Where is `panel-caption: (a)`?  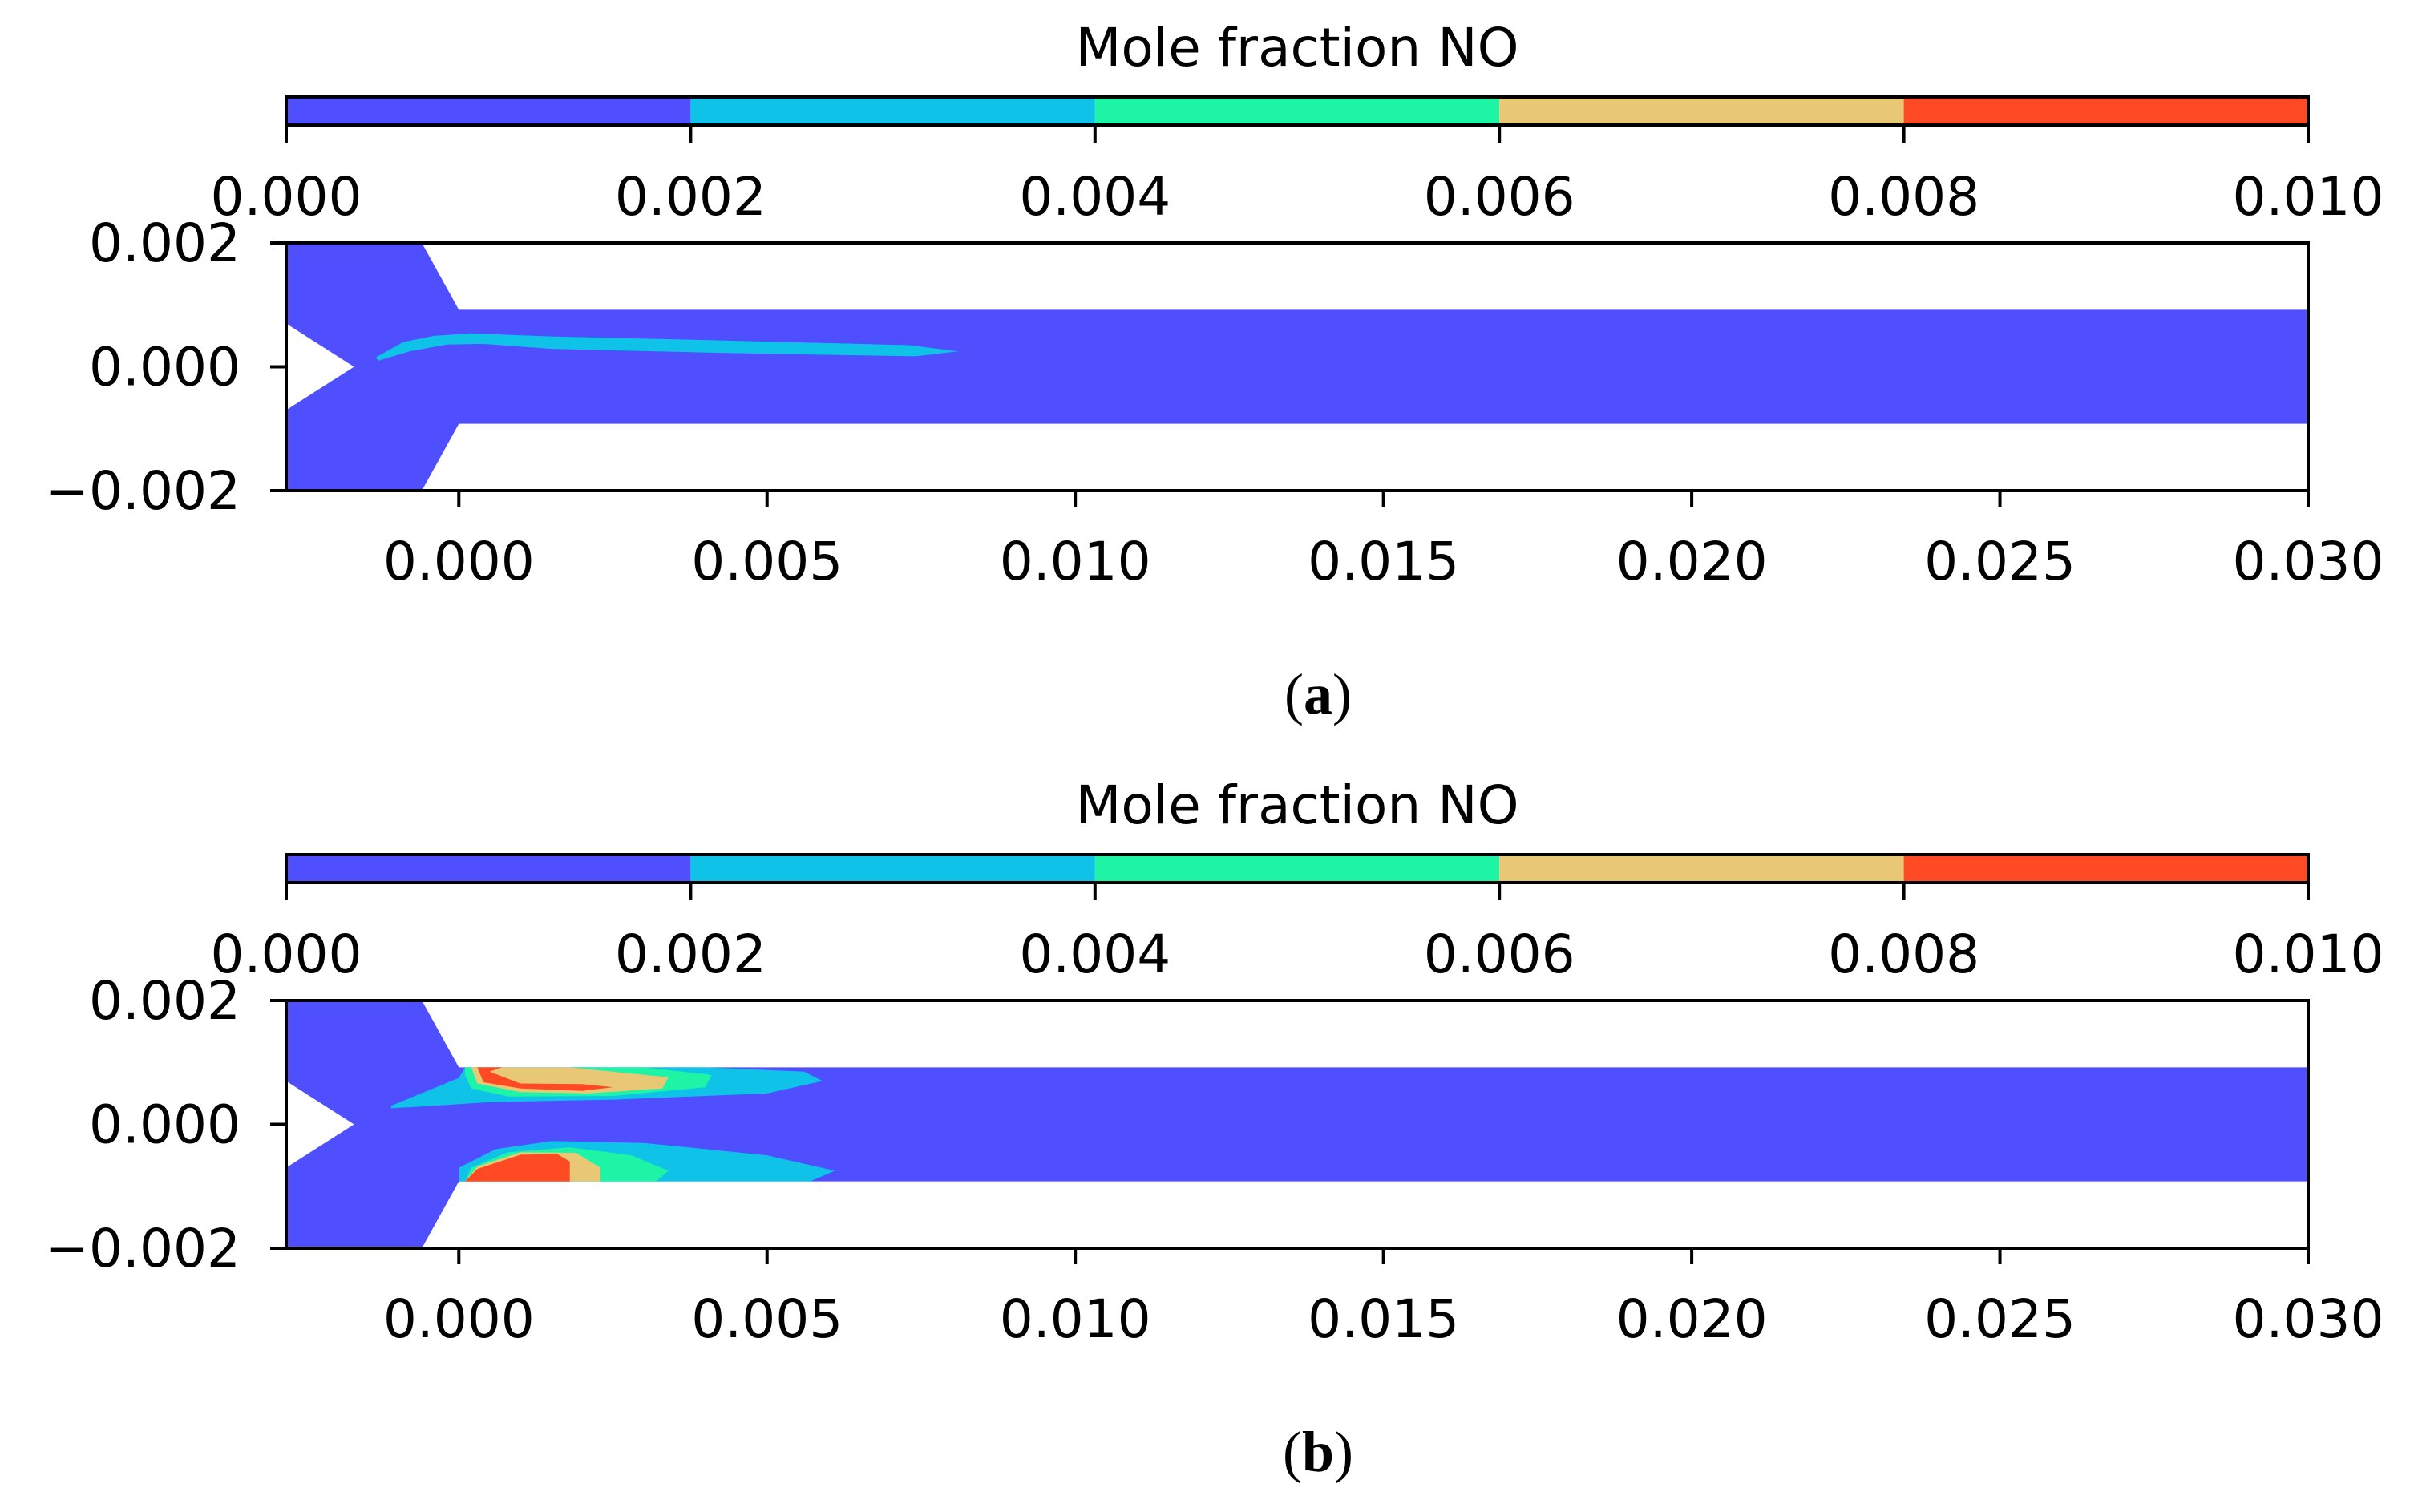 panel-caption: (a) is located at coordinates (1318, 694).